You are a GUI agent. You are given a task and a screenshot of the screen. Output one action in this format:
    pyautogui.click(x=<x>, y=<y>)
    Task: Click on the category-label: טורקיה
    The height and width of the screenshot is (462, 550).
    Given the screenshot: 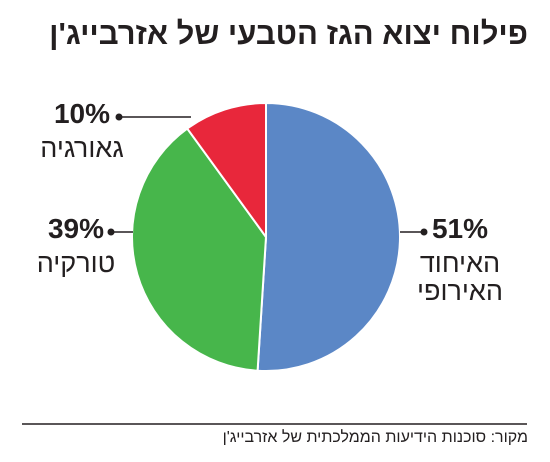 What is the action you would take?
    pyautogui.click(x=76, y=263)
    